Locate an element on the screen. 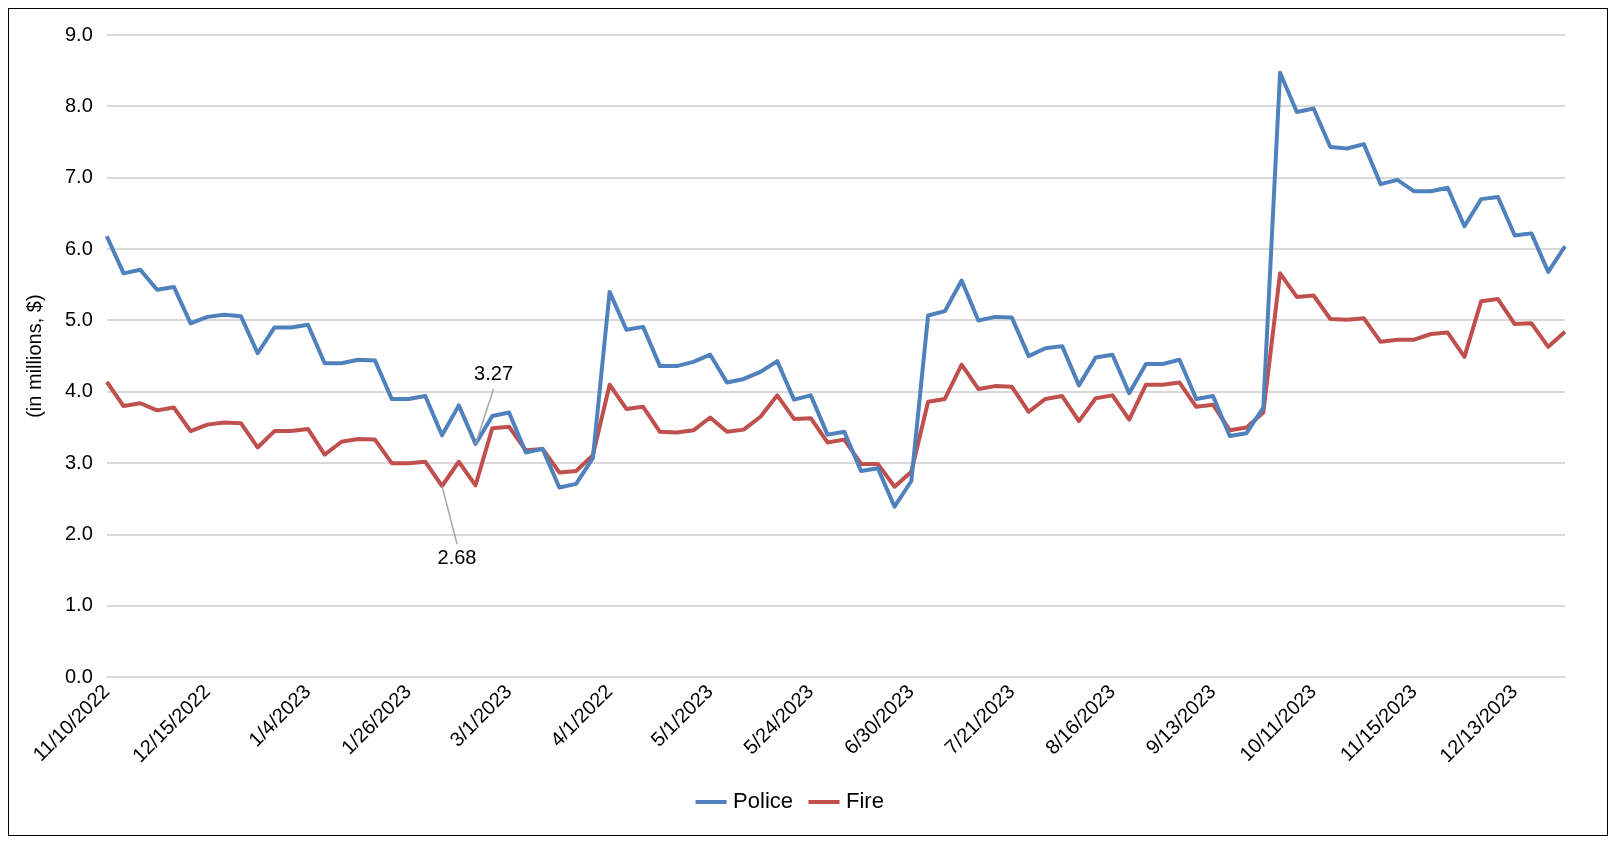  y-tick-label: 0.0 is located at coordinates (78, 675).